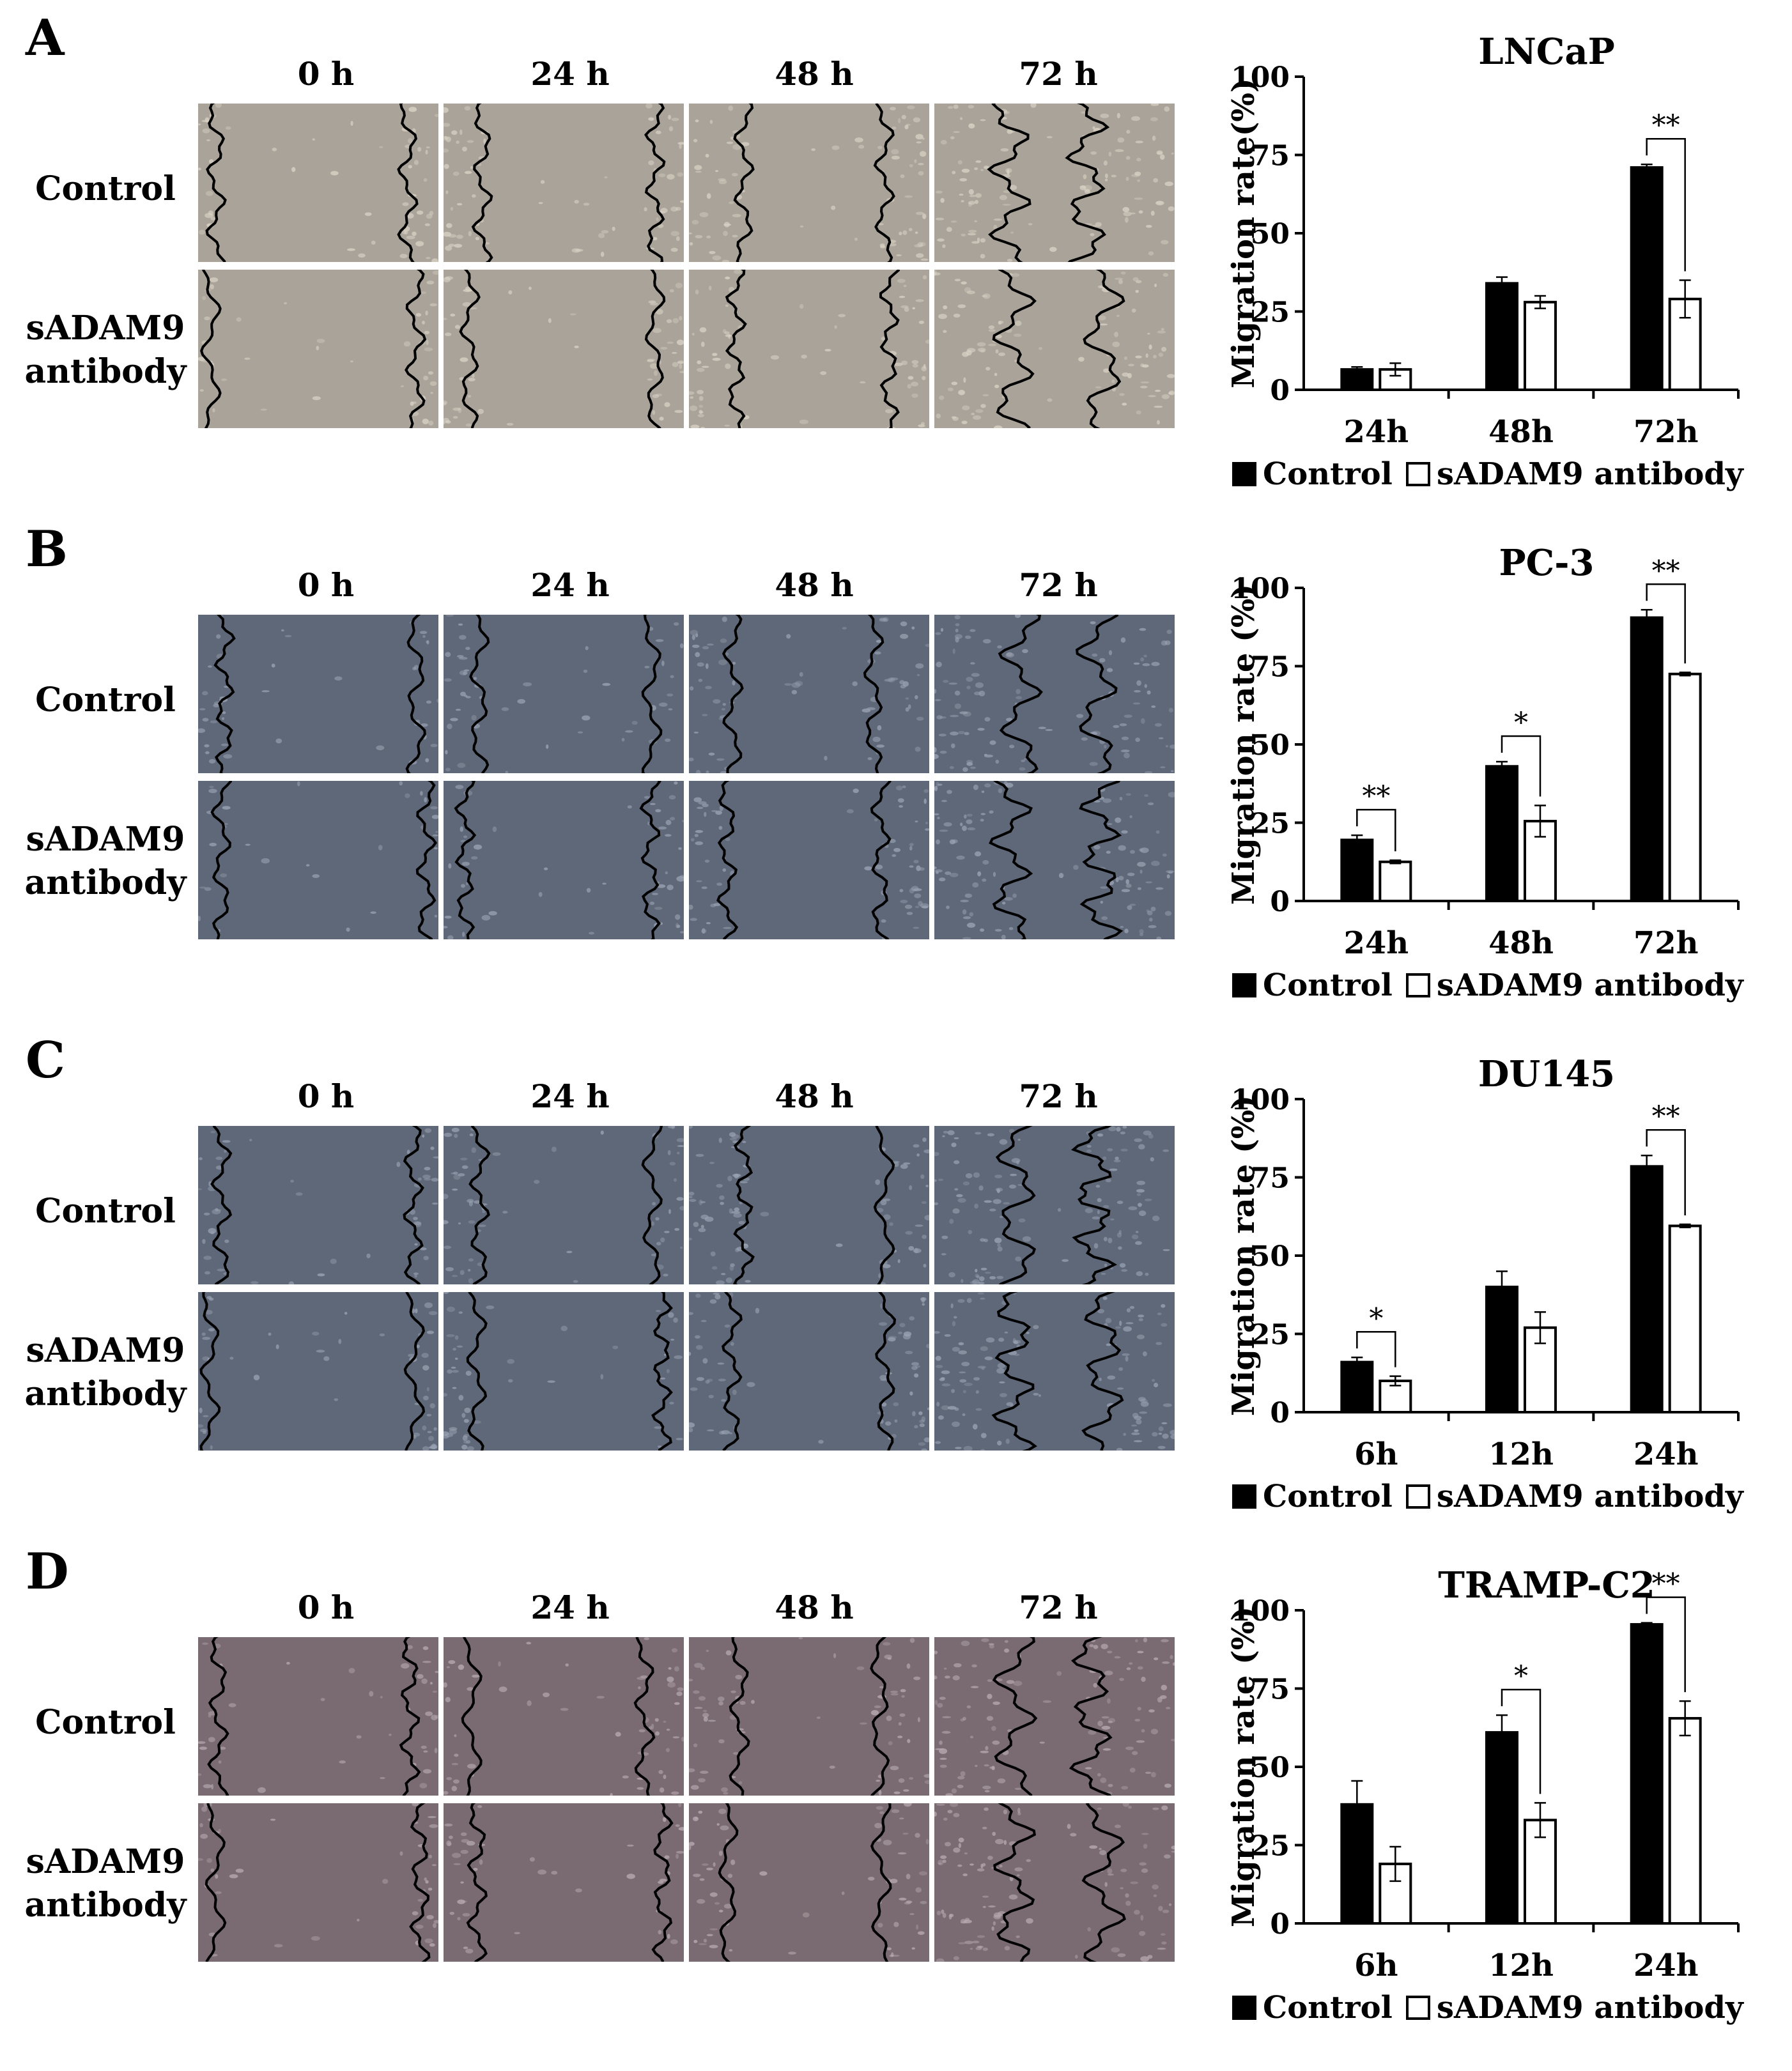 This screenshot has height=2071, width=1792. What do you see at coordinates (1546, 1585) in the screenshot?
I see `chart-title: TRAMP-C2` at bounding box center [1546, 1585].